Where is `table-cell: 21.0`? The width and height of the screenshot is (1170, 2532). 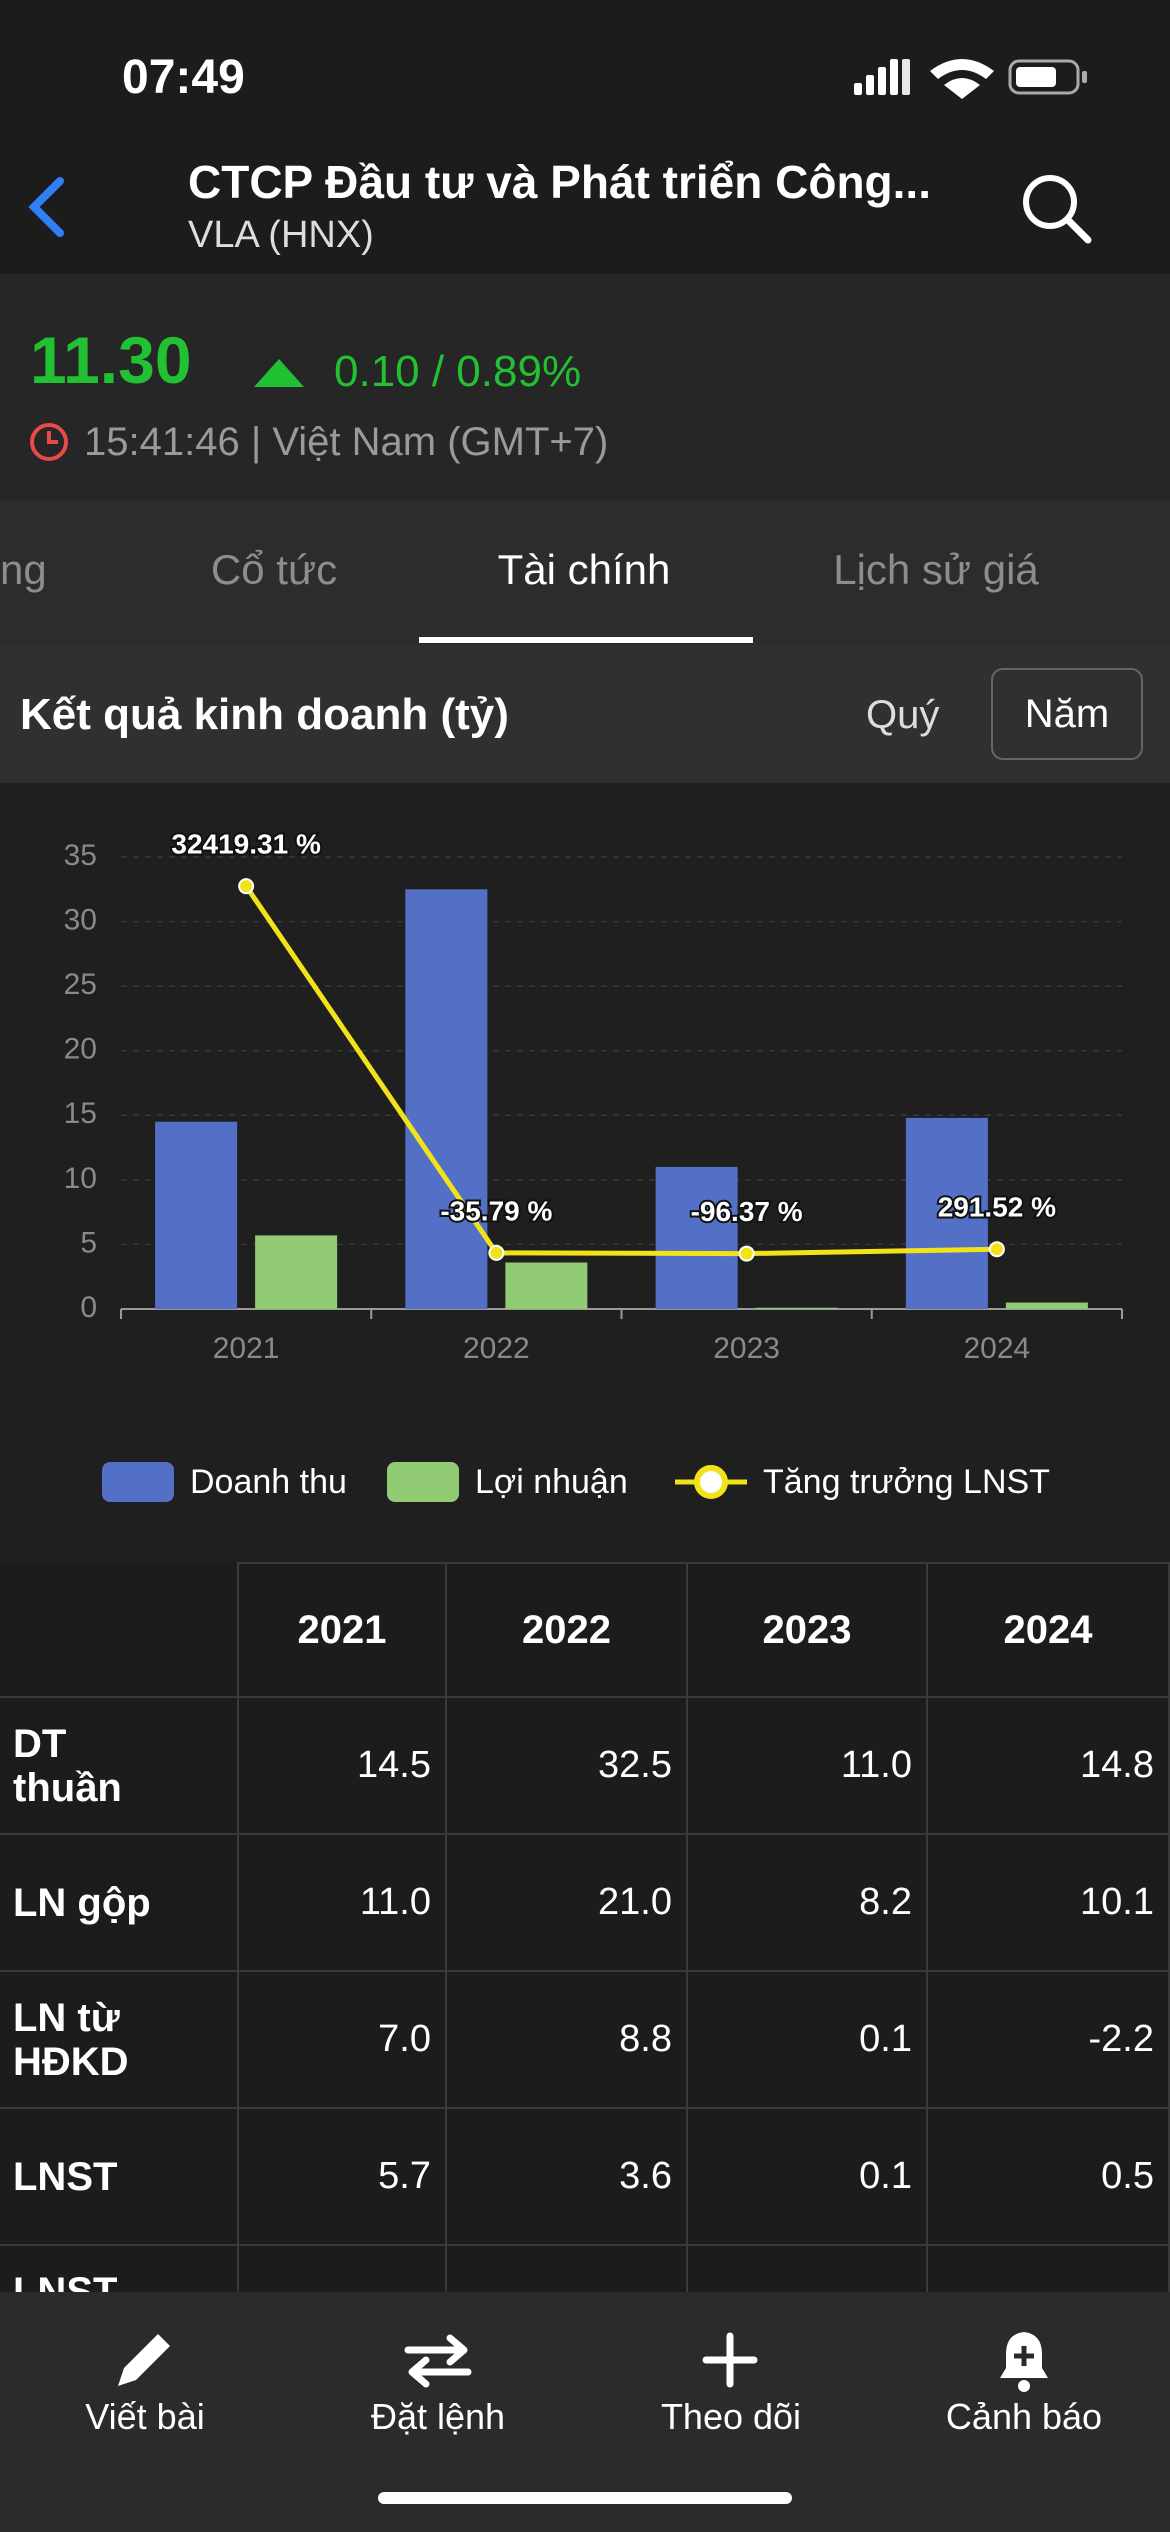
table-cell: 21.0 is located at coordinates (567, 1903).